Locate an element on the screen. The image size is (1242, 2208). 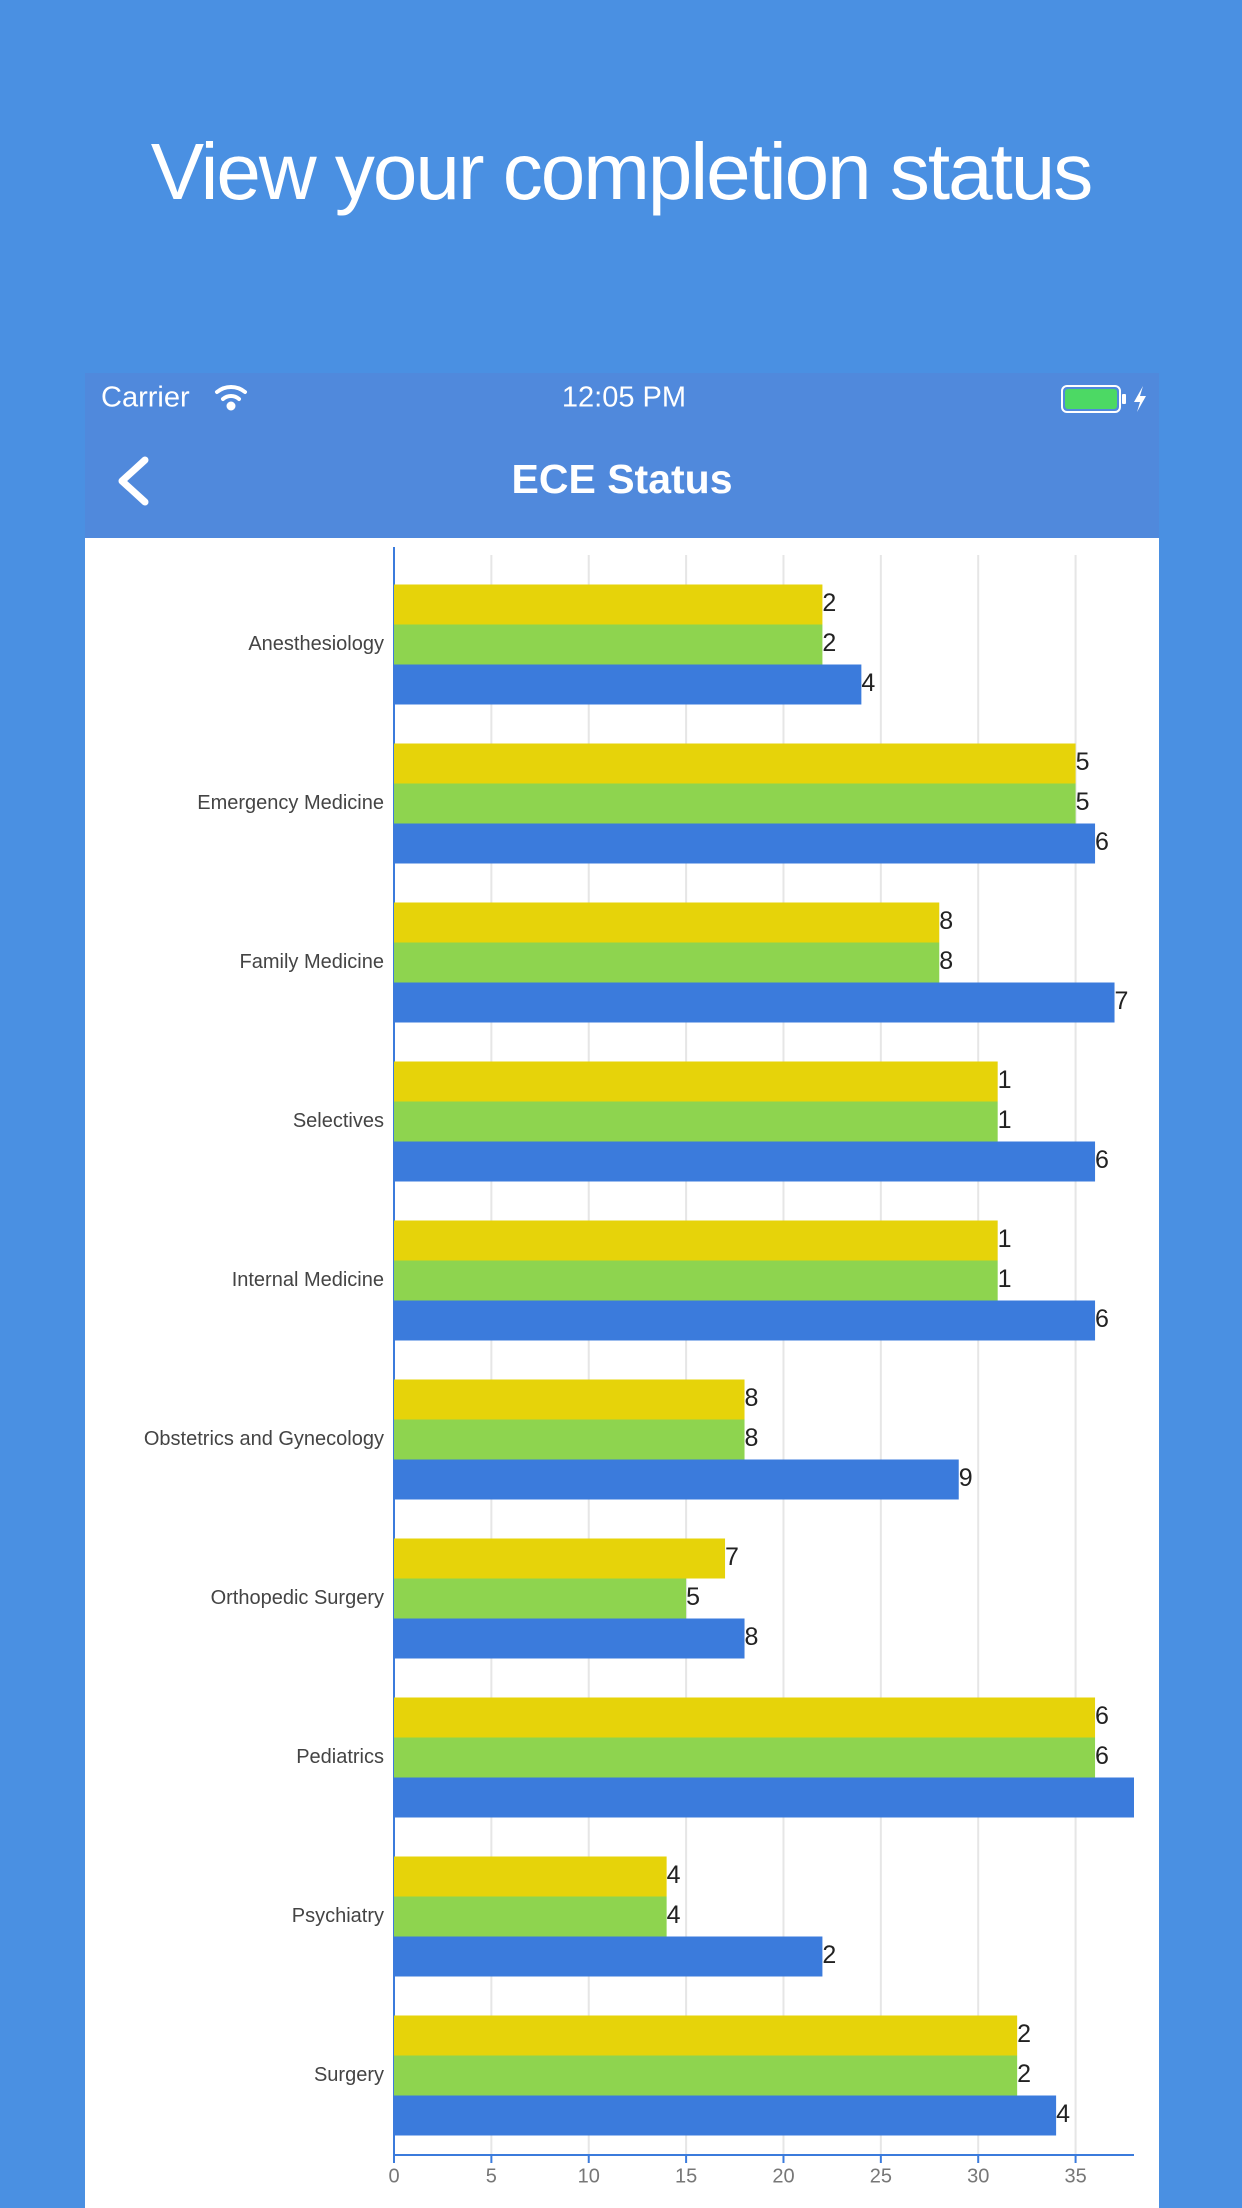
x-tick-label: 15 is located at coordinates (686, 2176).